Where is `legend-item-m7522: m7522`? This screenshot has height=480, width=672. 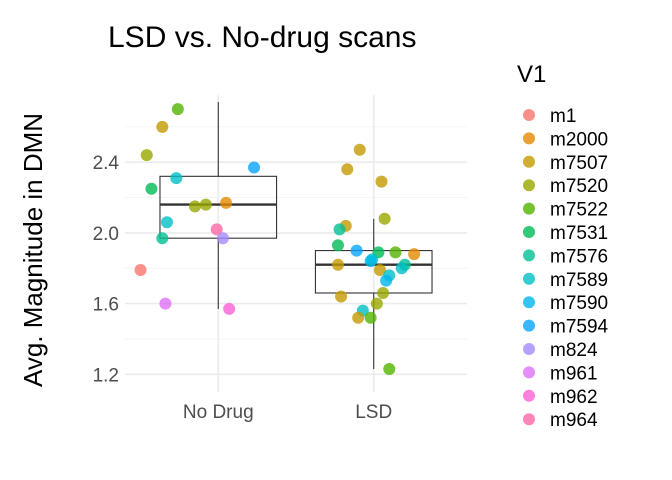
legend-item-m7522: m7522 is located at coordinates (565, 210).